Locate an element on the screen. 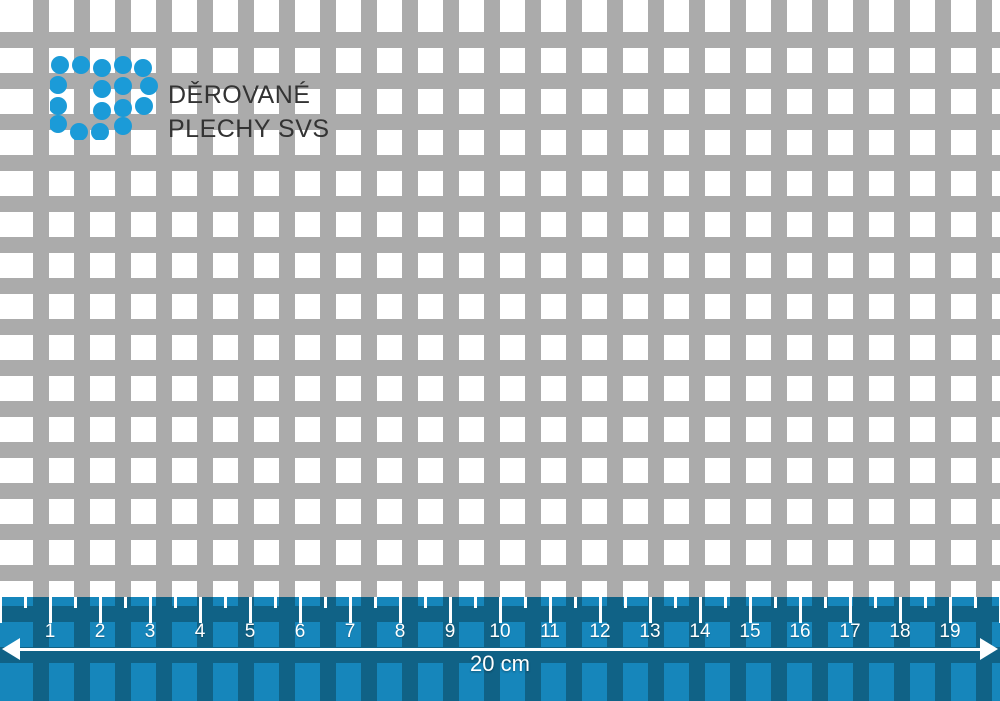 The image size is (1000, 701). ruler-cm-label: 10 is located at coordinates (500, 631).